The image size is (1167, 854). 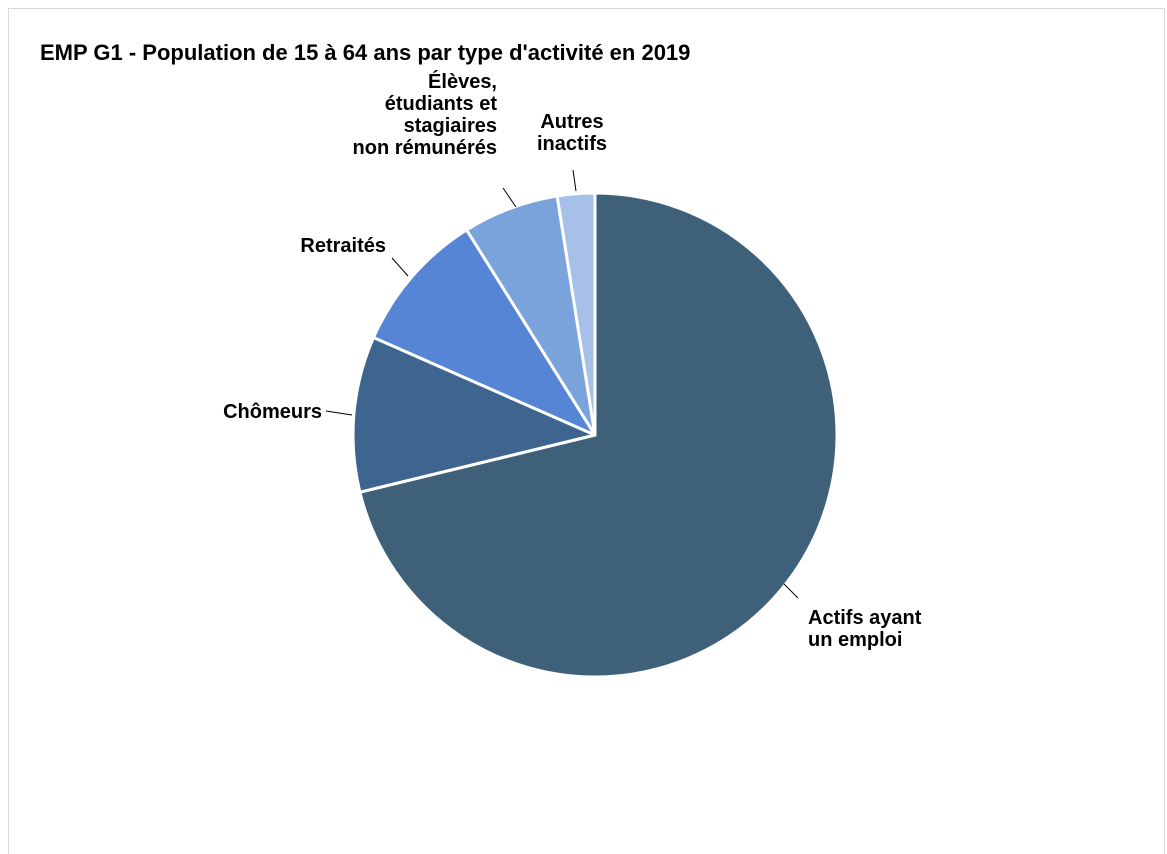 I want to click on slice-label-line: stagiaires, so click(x=450, y=126).